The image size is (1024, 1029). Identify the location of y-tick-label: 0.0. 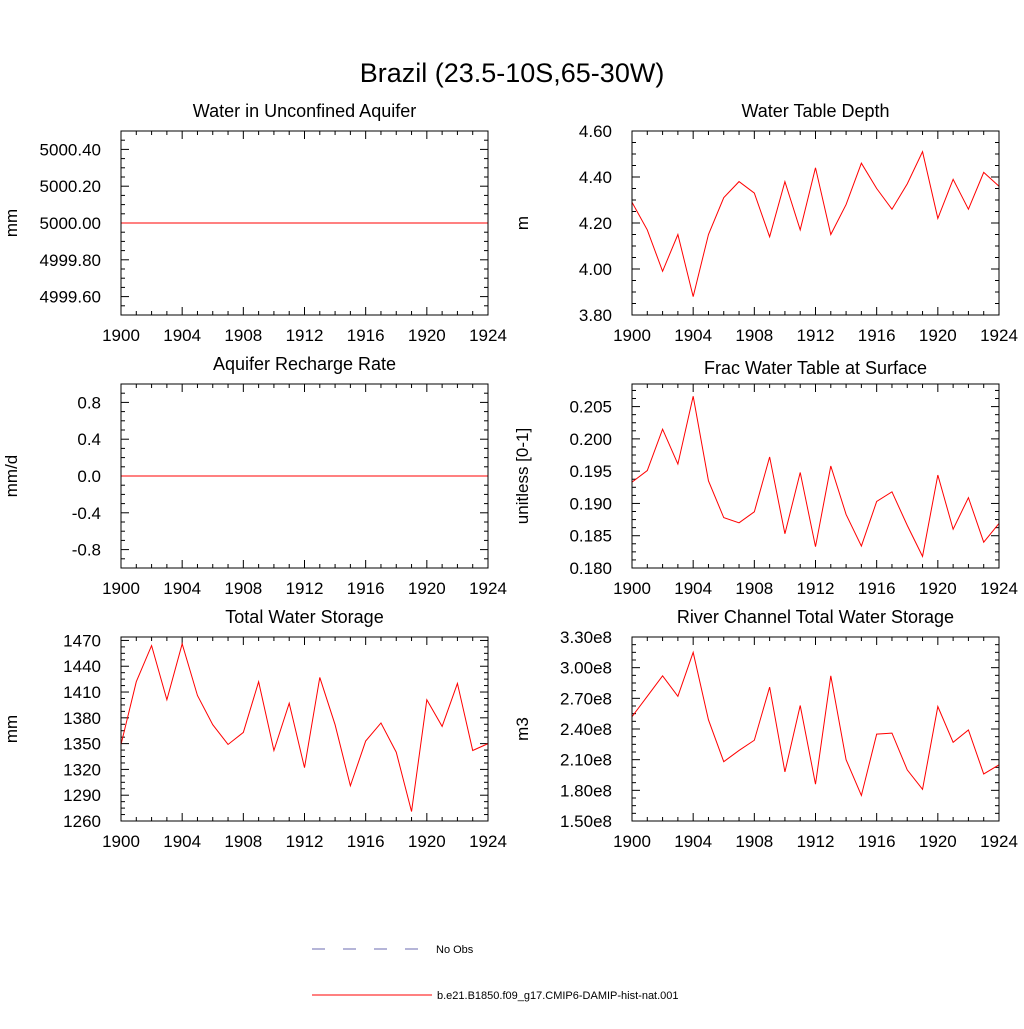
(89, 476).